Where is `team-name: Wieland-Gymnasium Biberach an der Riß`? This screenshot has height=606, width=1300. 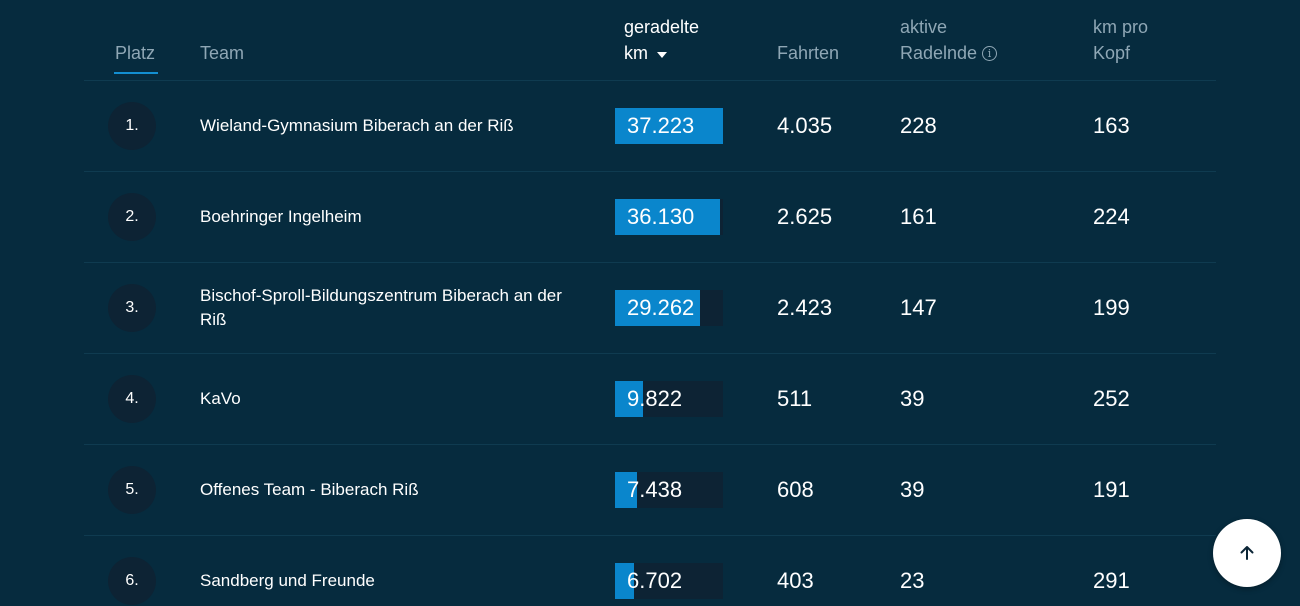
team-name: Wieland-Gymnasium Biberach an der Riß is located at coordinates (357, 125).